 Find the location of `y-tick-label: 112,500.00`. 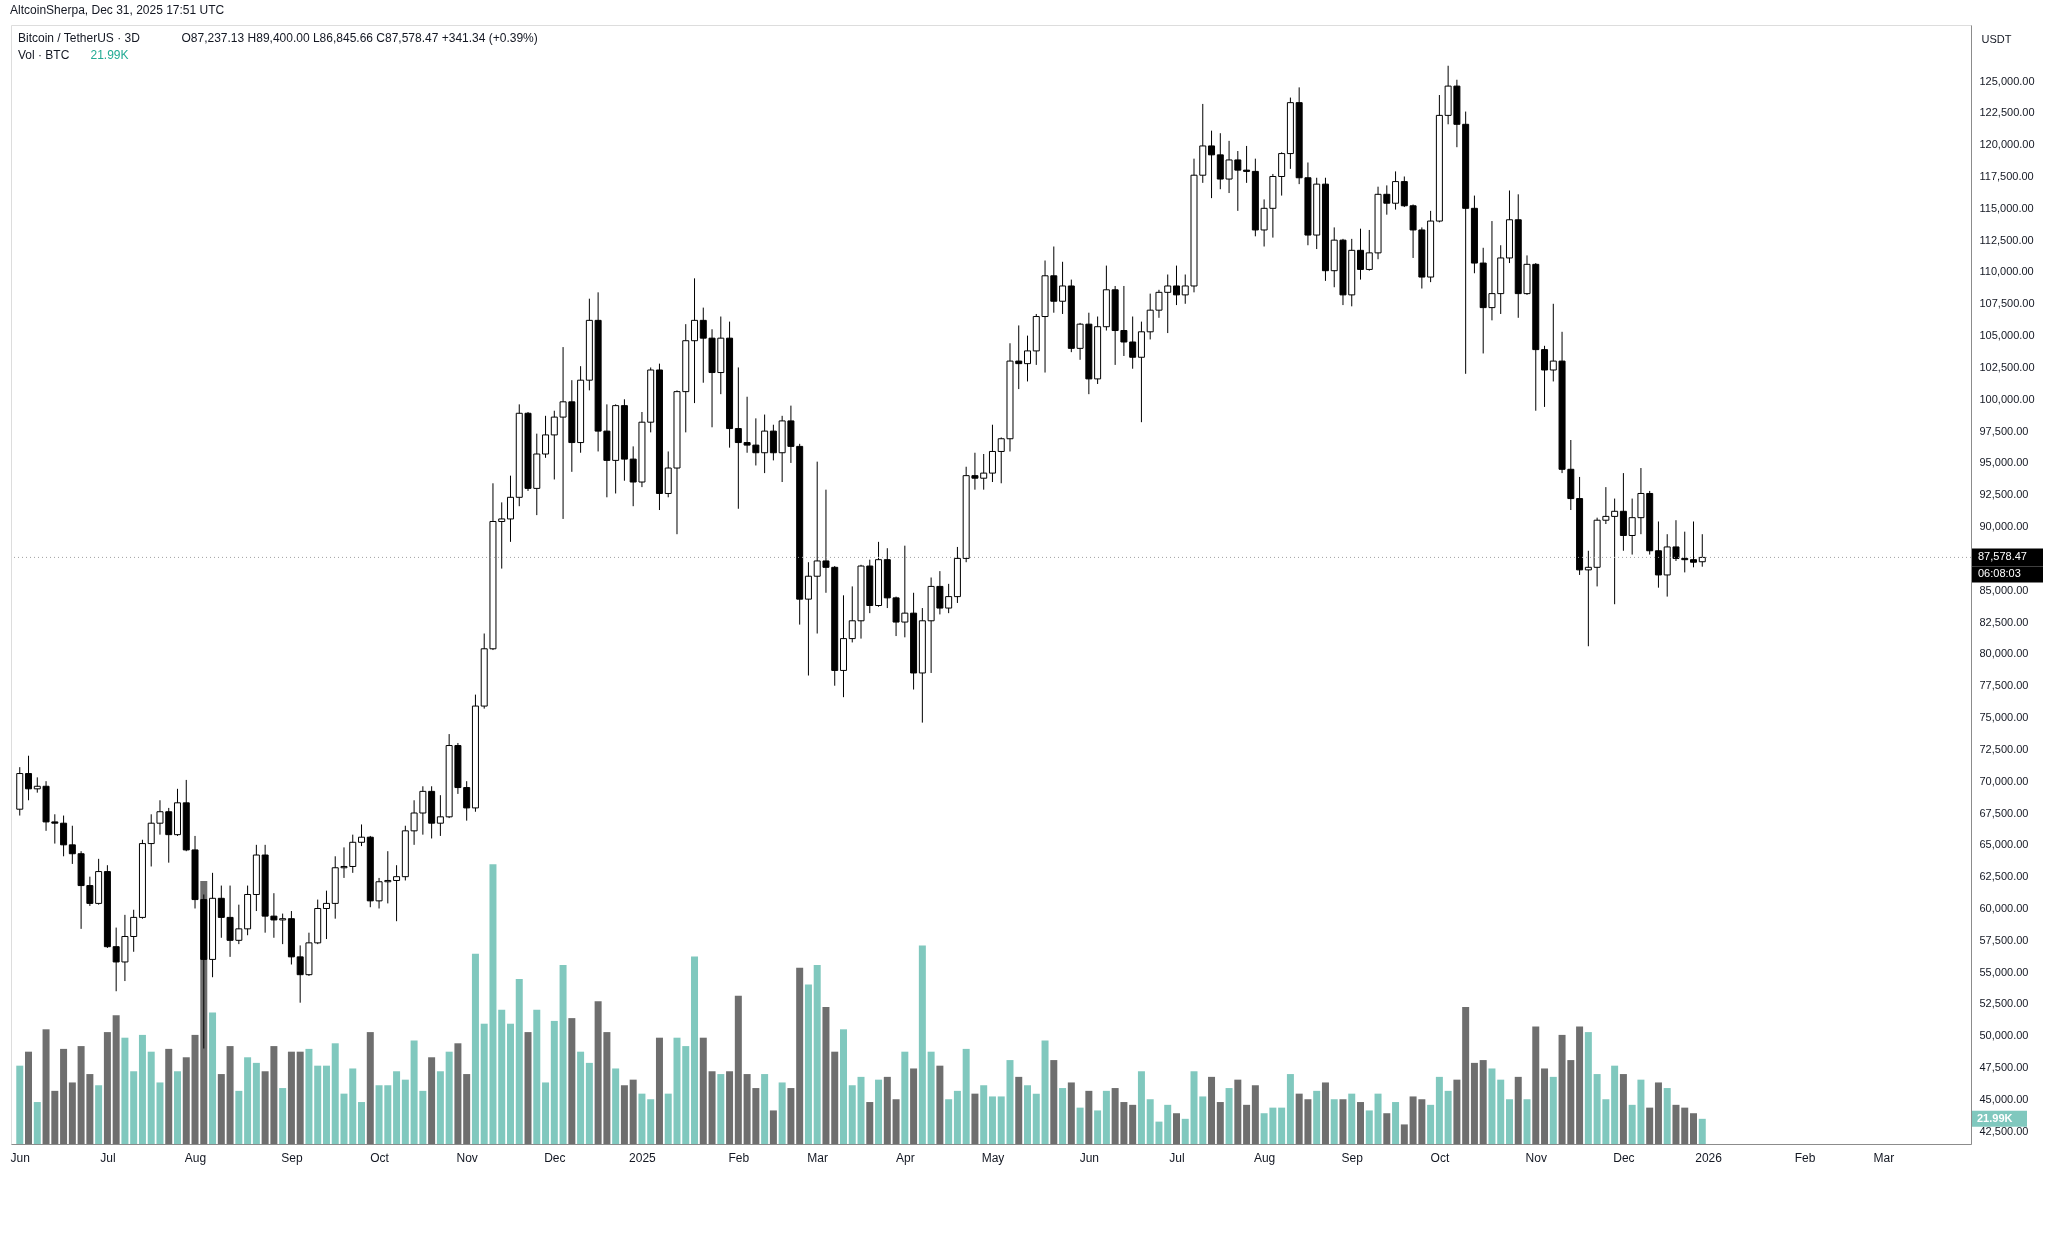

y-tick-label: 112,500.00 is located at coordinates (2006, 239).